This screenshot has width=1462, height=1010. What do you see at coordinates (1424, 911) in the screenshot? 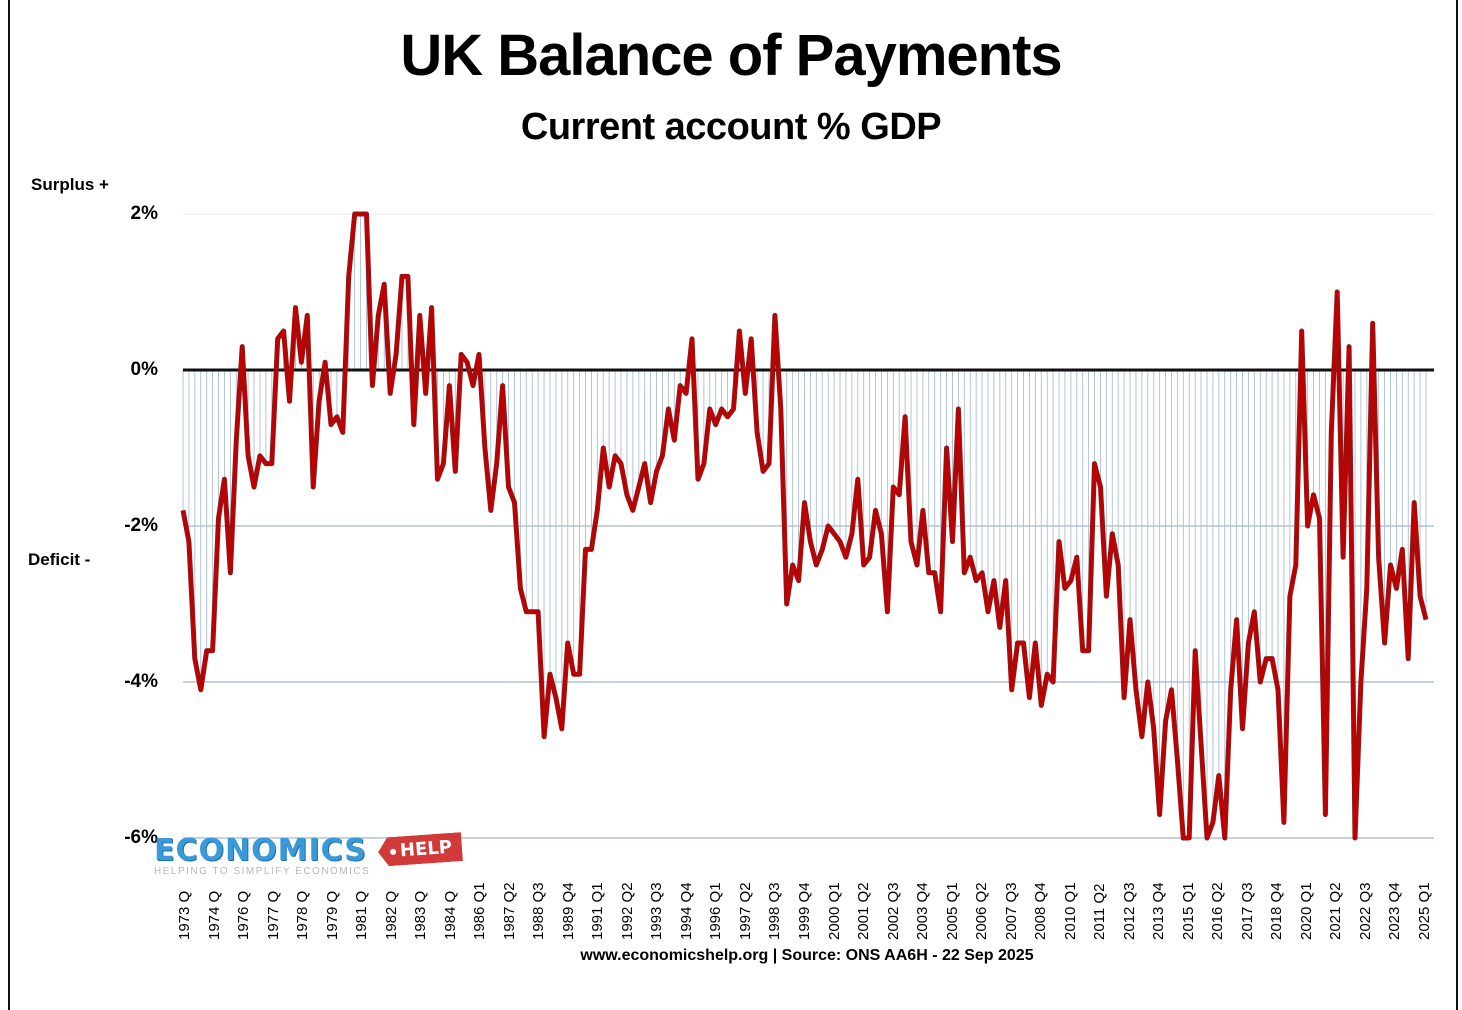
I see `x-tick-label: 2025 Q1` at bounding box center [1424, 911].